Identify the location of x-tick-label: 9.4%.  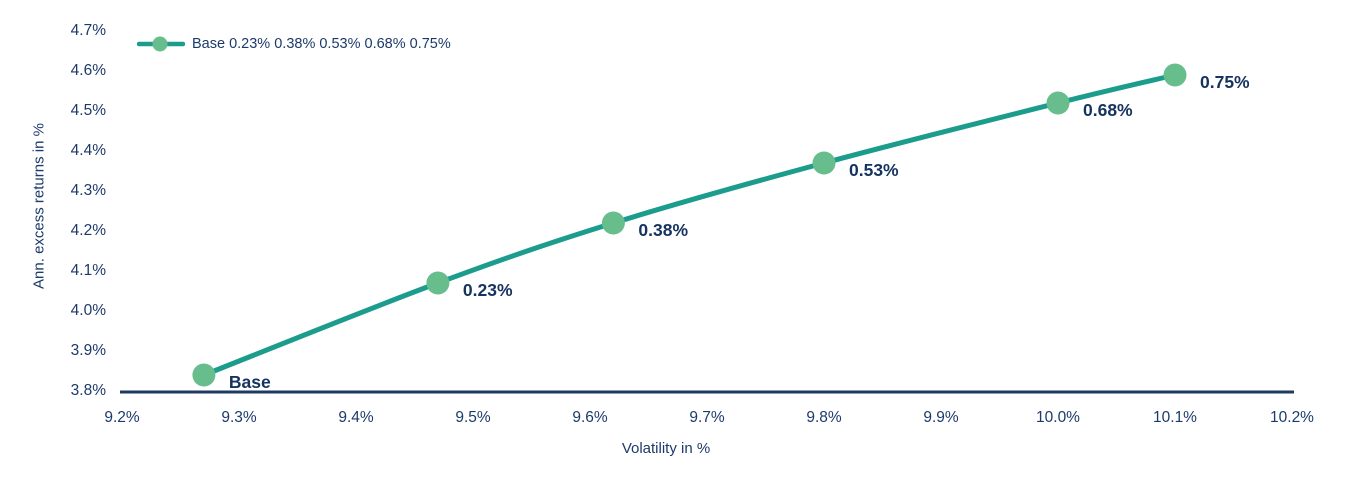
(356, 417).